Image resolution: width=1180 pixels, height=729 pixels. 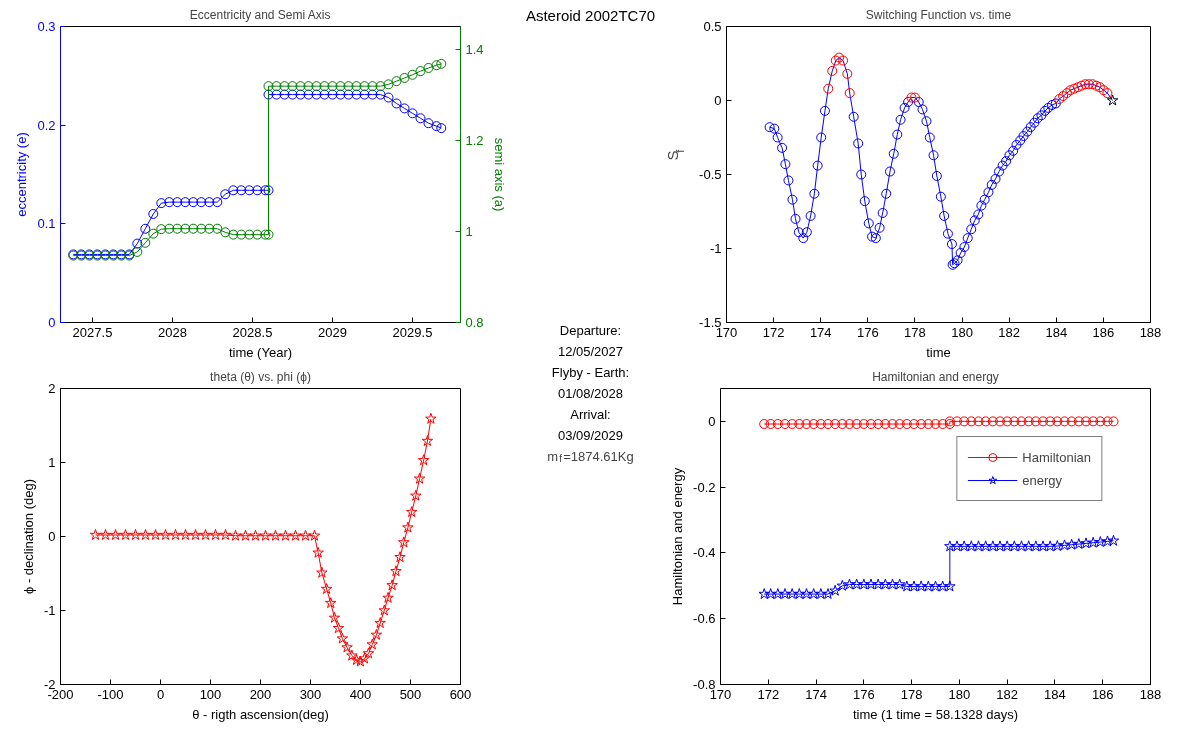 What do you see at coordinates (110, 694) in the screenshot?
I see `x-tick-label: -100` at bounding box center [110, 694].